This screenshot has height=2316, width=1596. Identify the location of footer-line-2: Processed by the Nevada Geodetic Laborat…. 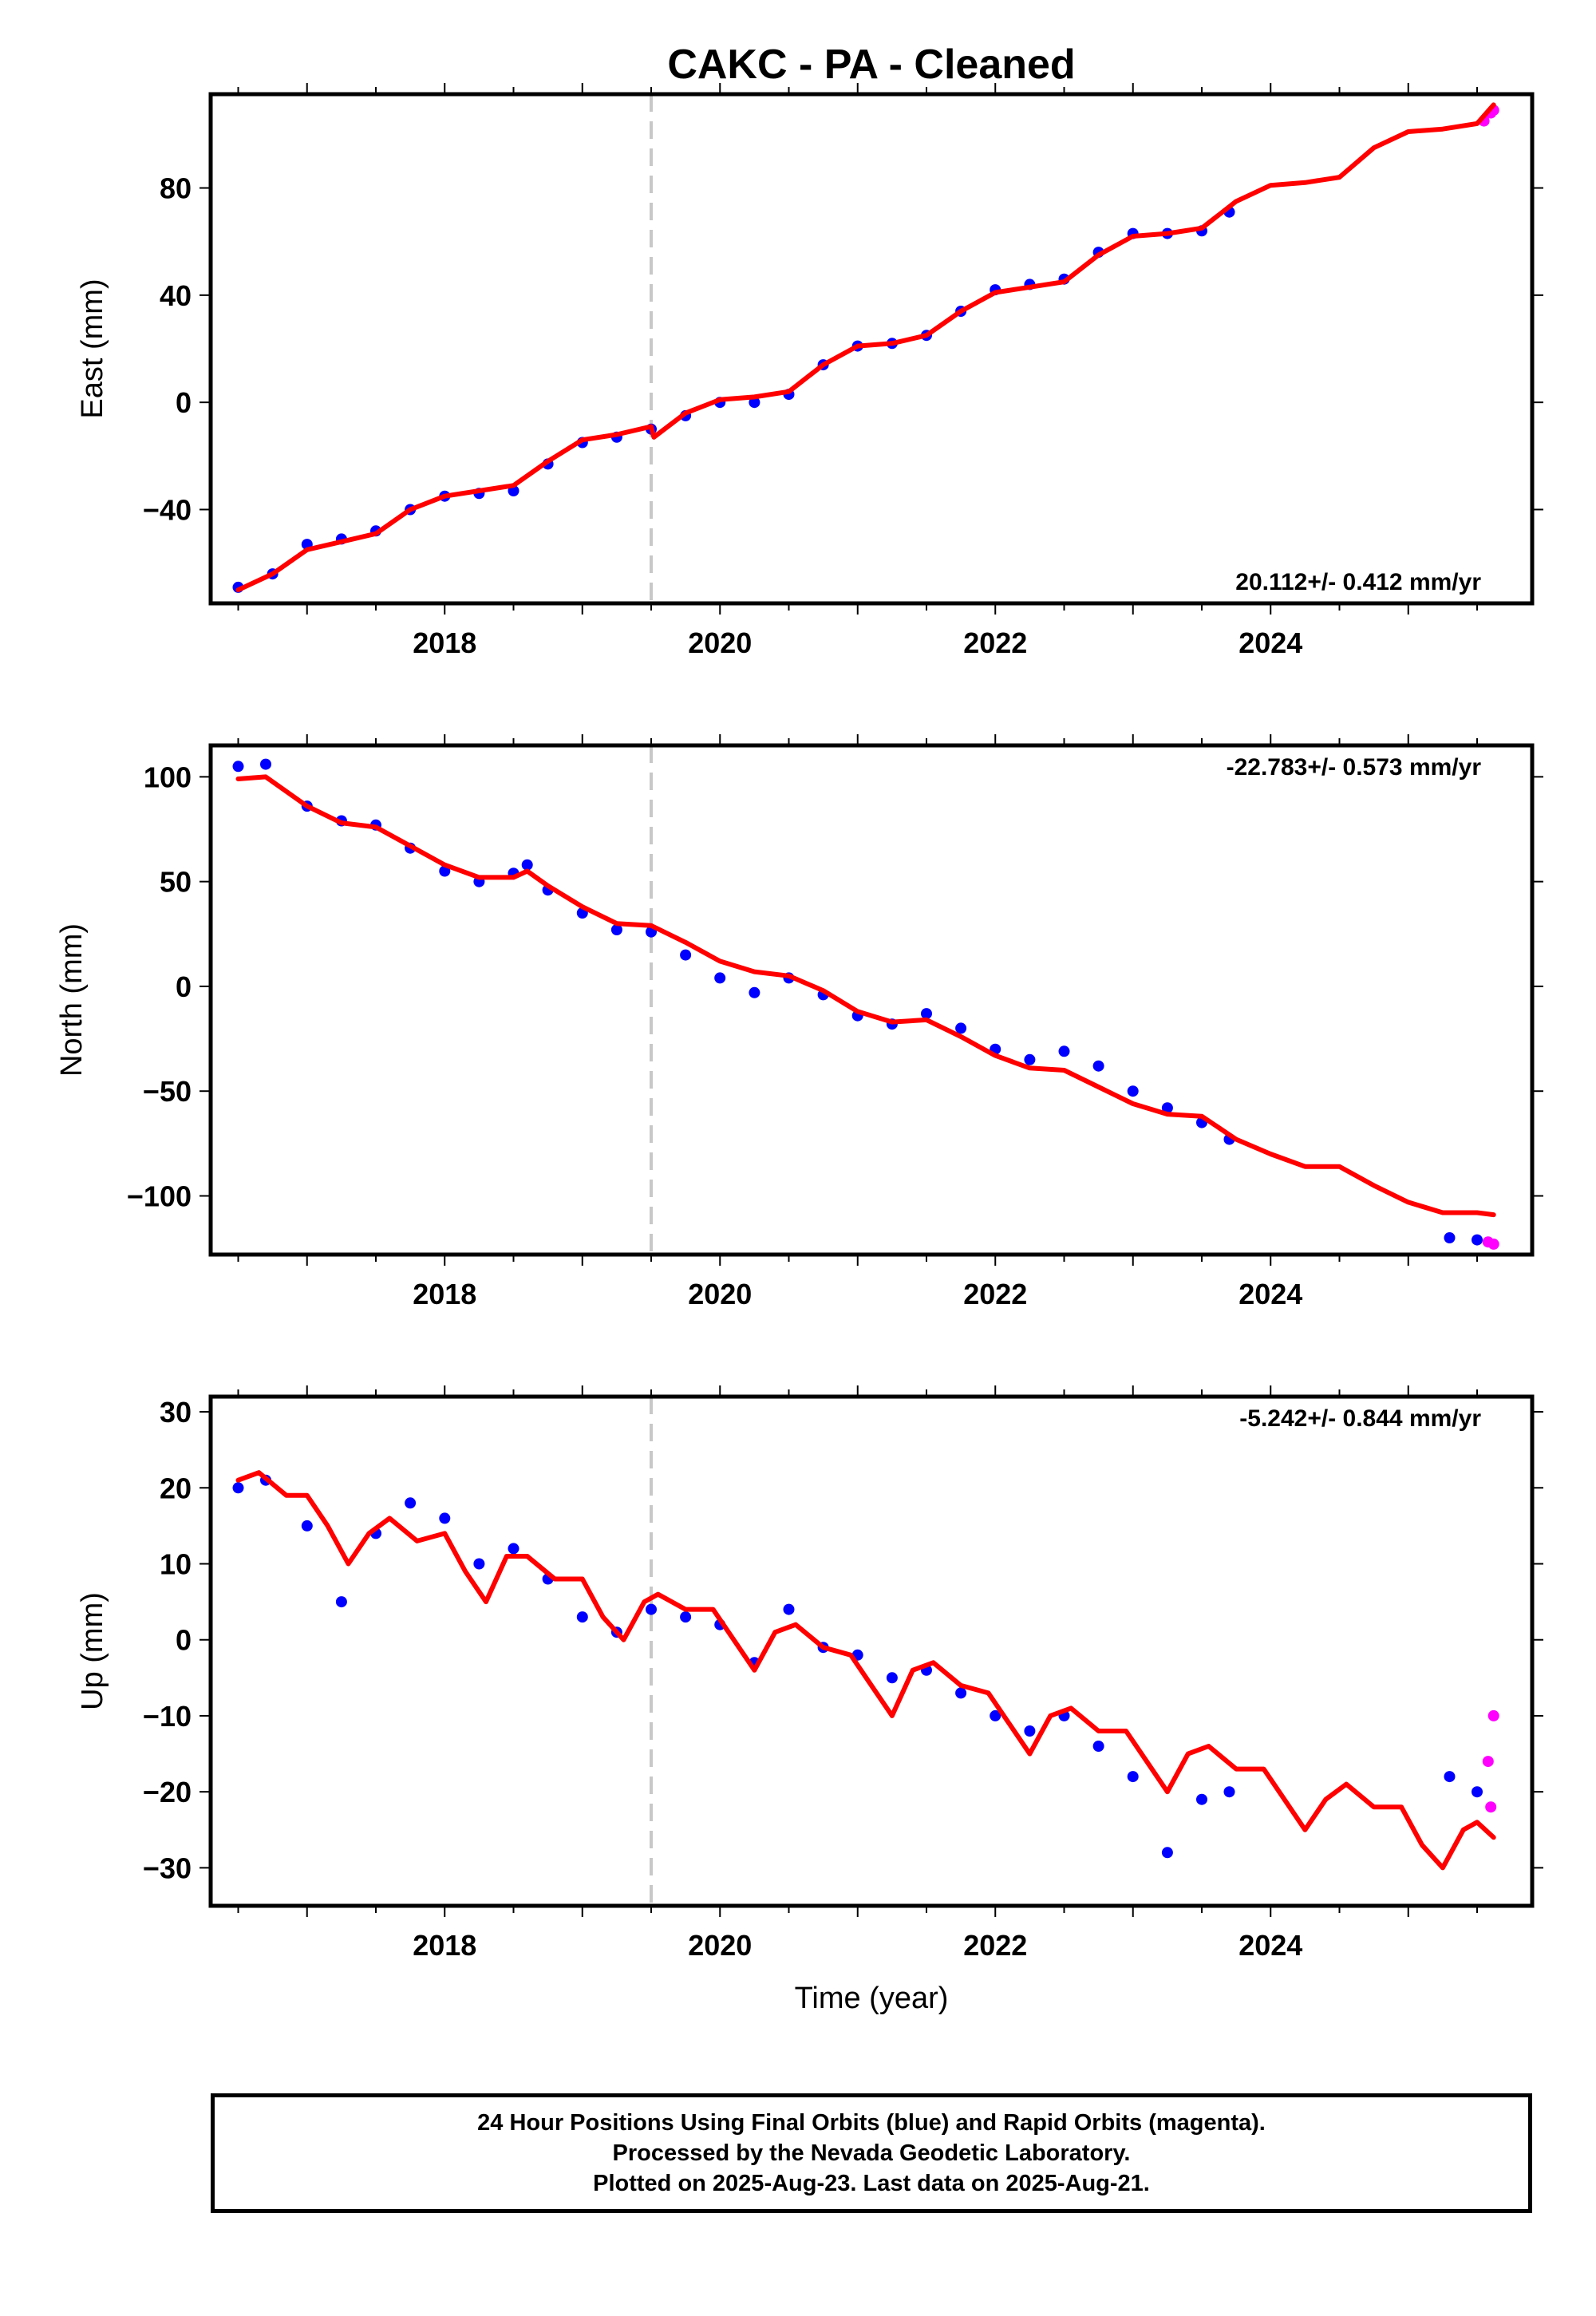
(871, 2153).